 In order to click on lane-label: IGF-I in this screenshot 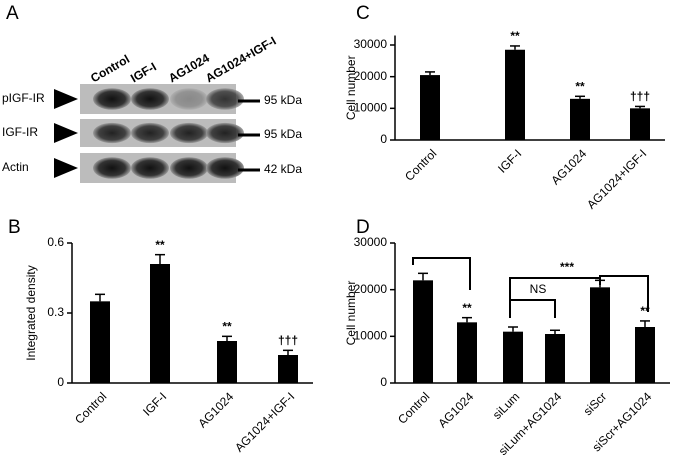, I will do `click(143, 73)`.